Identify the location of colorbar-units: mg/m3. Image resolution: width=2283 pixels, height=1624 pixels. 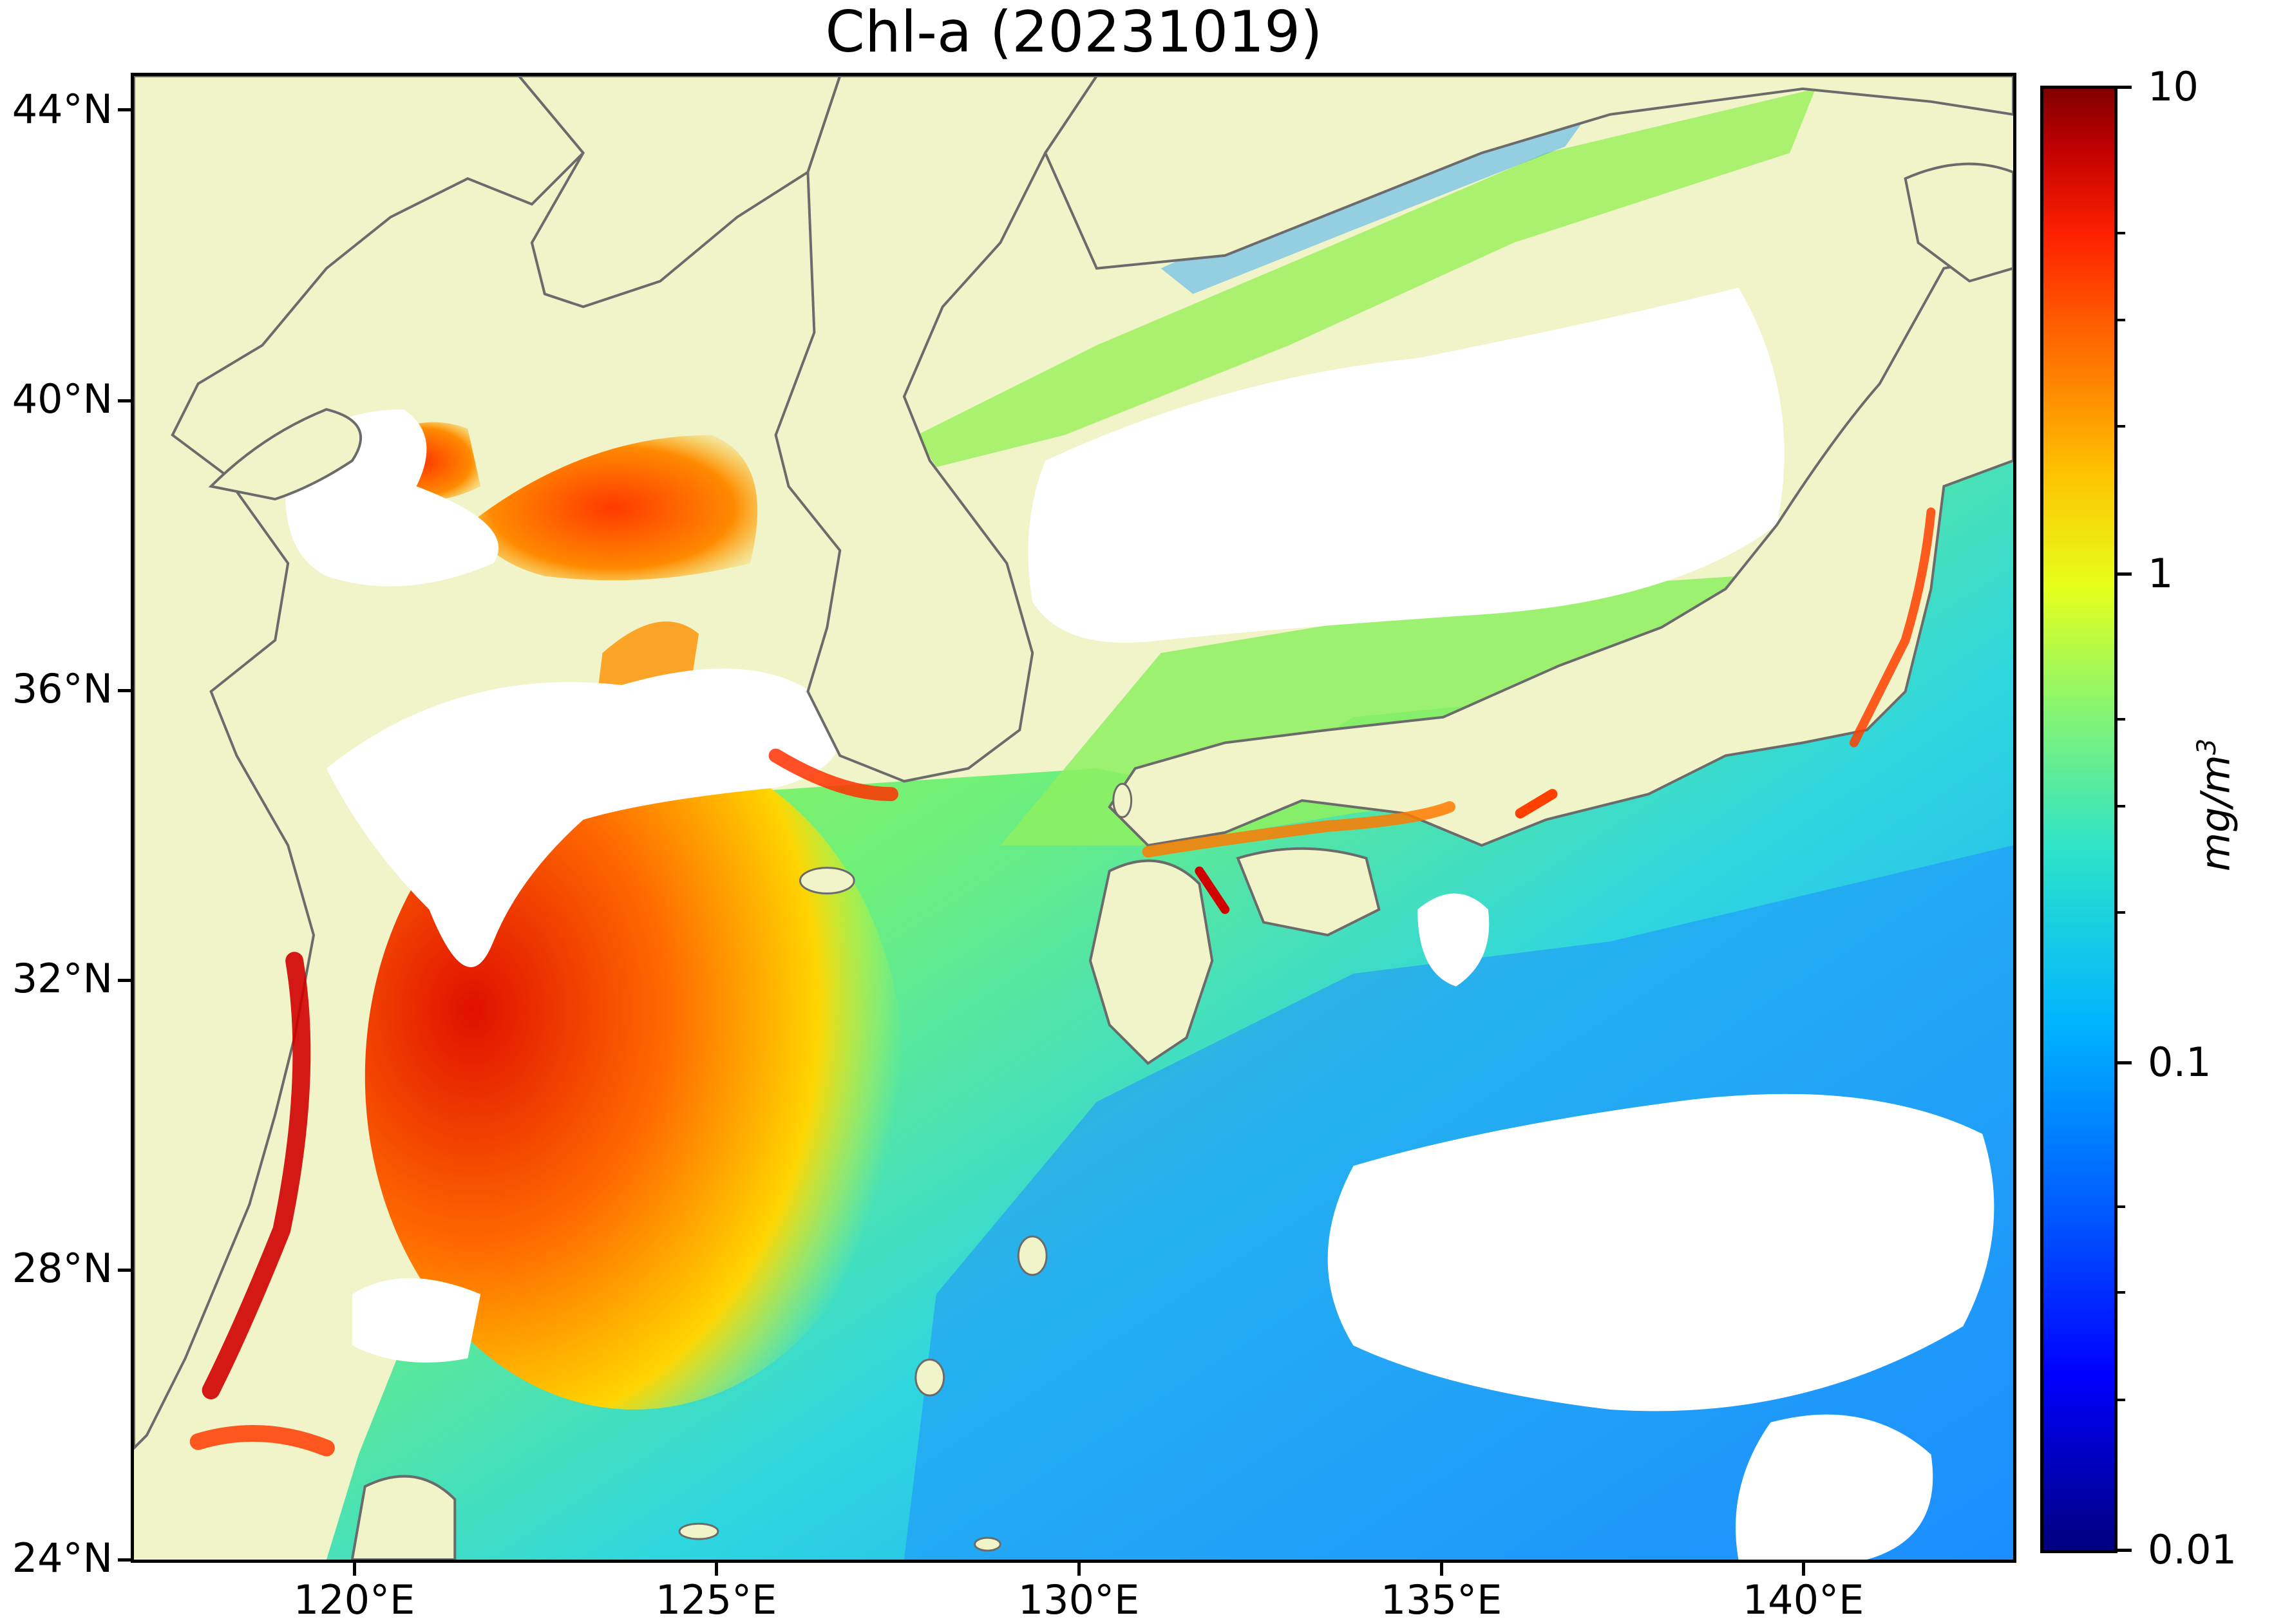
(2215, 805).